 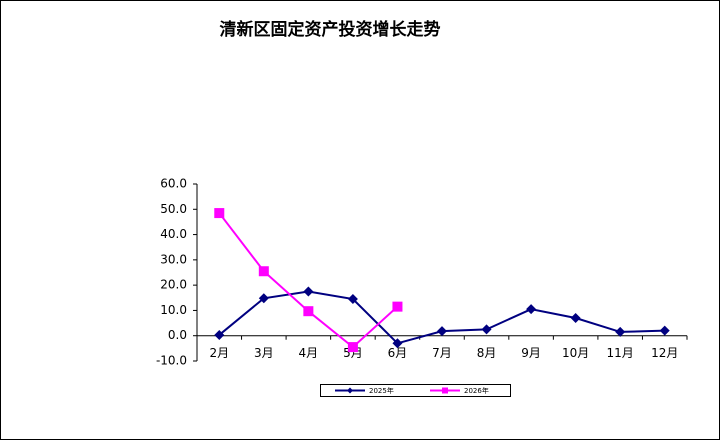 I want to click on legend, so click(x=415, y=390).